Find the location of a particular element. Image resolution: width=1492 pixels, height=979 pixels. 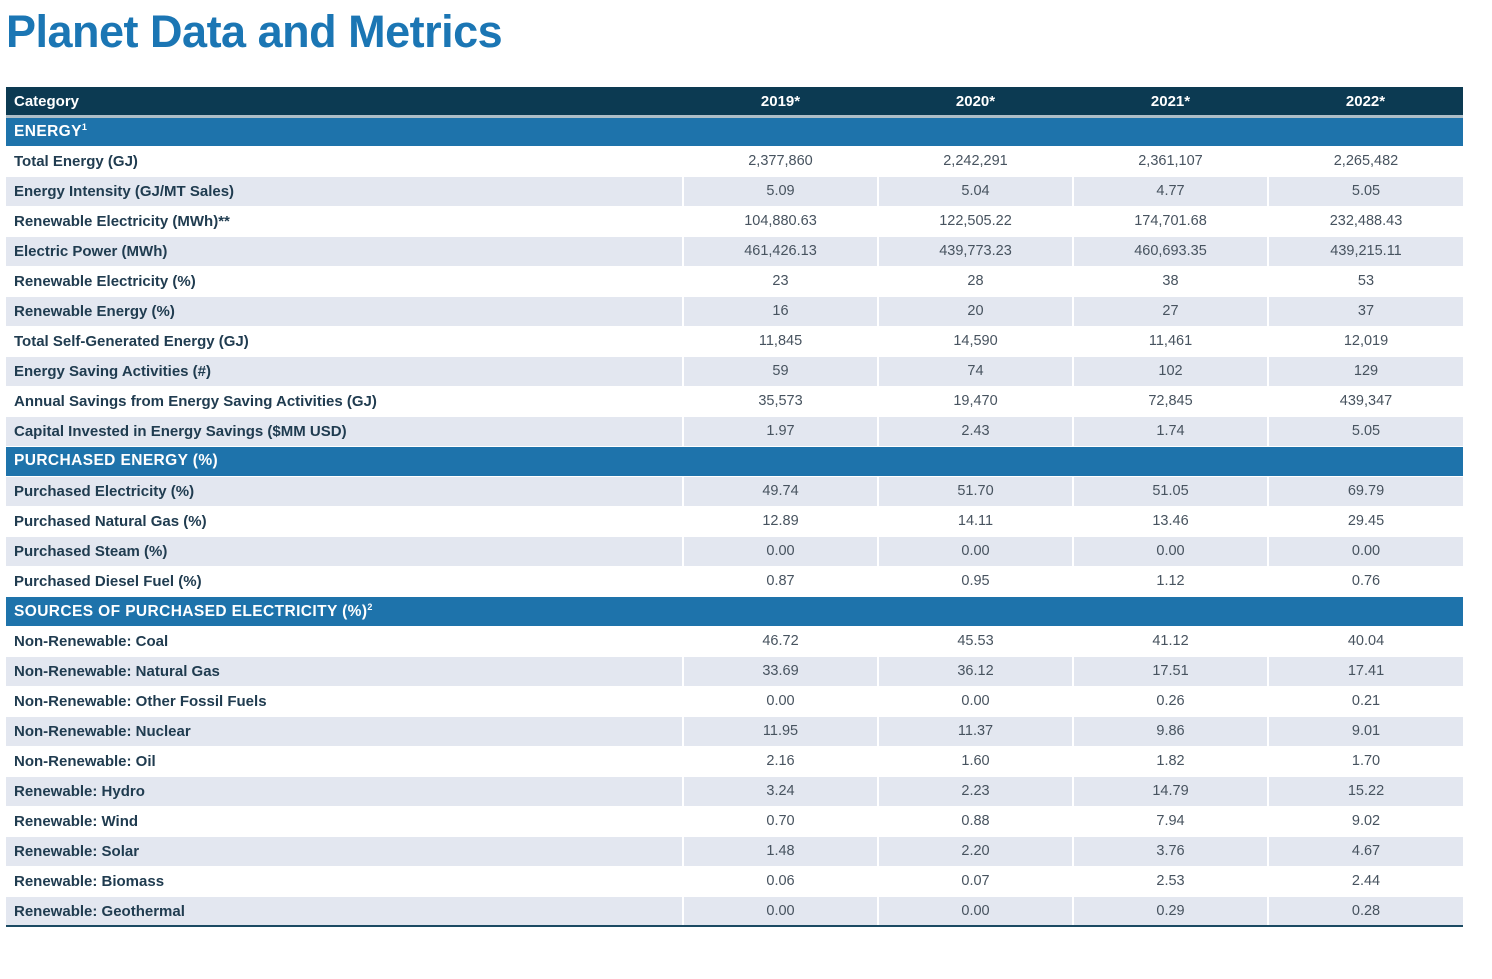

section-header-label: PURCHASED ENERGY (%) is located at coordinates (734, 461).